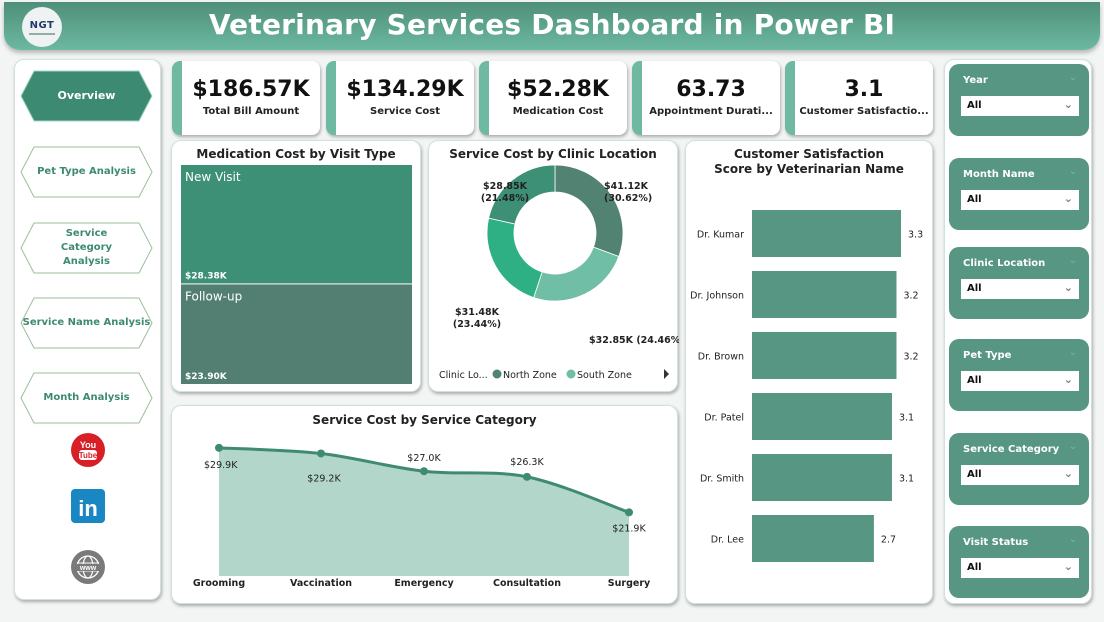 This screenshot has height=622, width=1104. What do you see at coordinates (553, 98) in the screenshot?
I see `kpi-card-medication-cost: $52.28K Medication Cost` at bounding box center [553, 98].